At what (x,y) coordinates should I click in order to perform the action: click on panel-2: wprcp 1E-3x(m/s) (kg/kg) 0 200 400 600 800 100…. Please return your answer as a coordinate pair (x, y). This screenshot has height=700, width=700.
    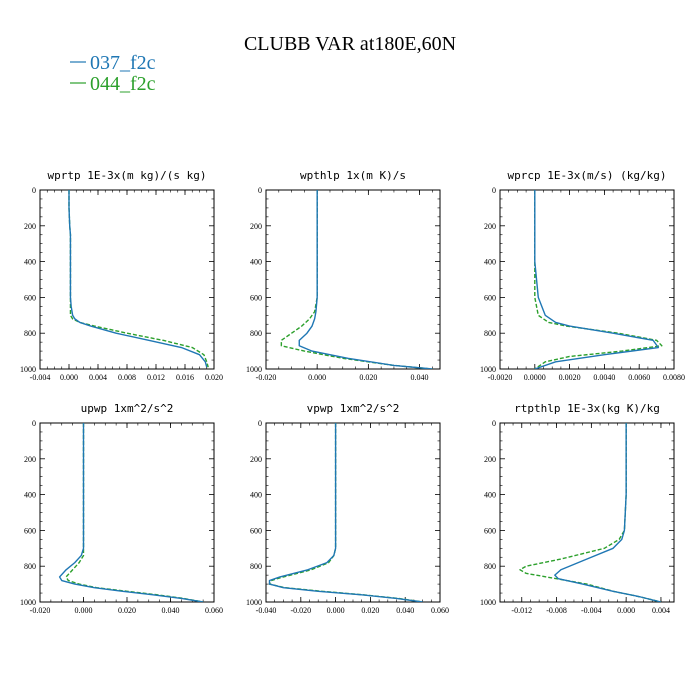
    Looking at the image, I should click on (582, 275).